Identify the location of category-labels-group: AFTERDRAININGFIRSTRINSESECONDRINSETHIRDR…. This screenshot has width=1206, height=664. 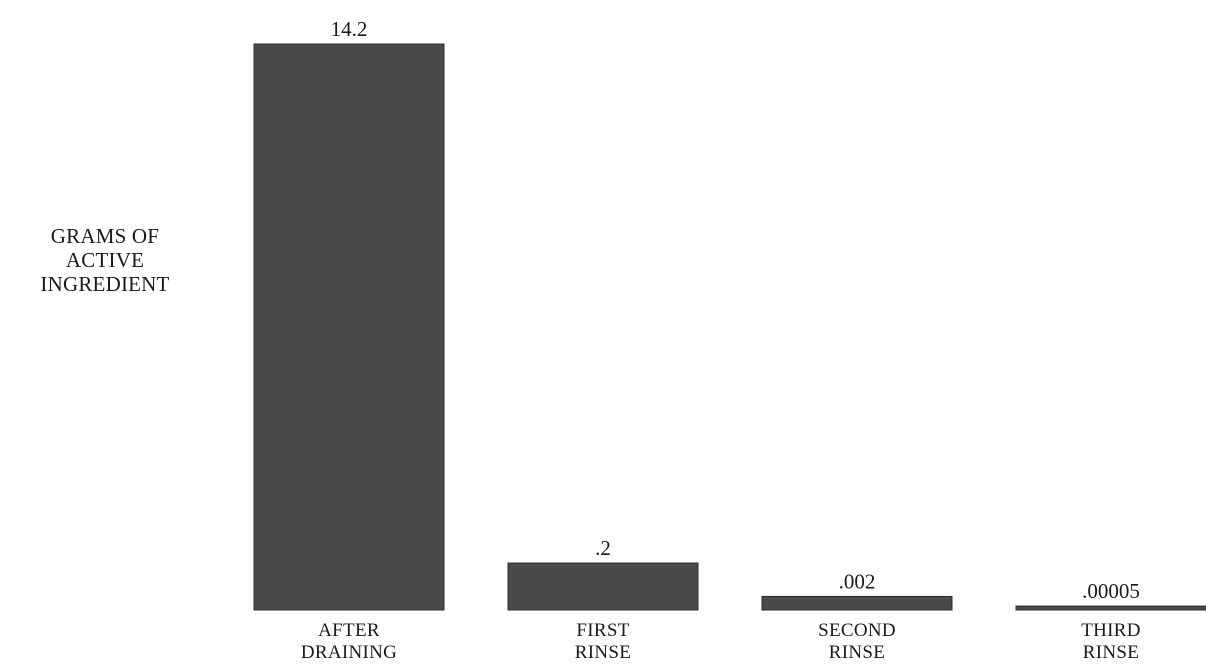
(721, 641).